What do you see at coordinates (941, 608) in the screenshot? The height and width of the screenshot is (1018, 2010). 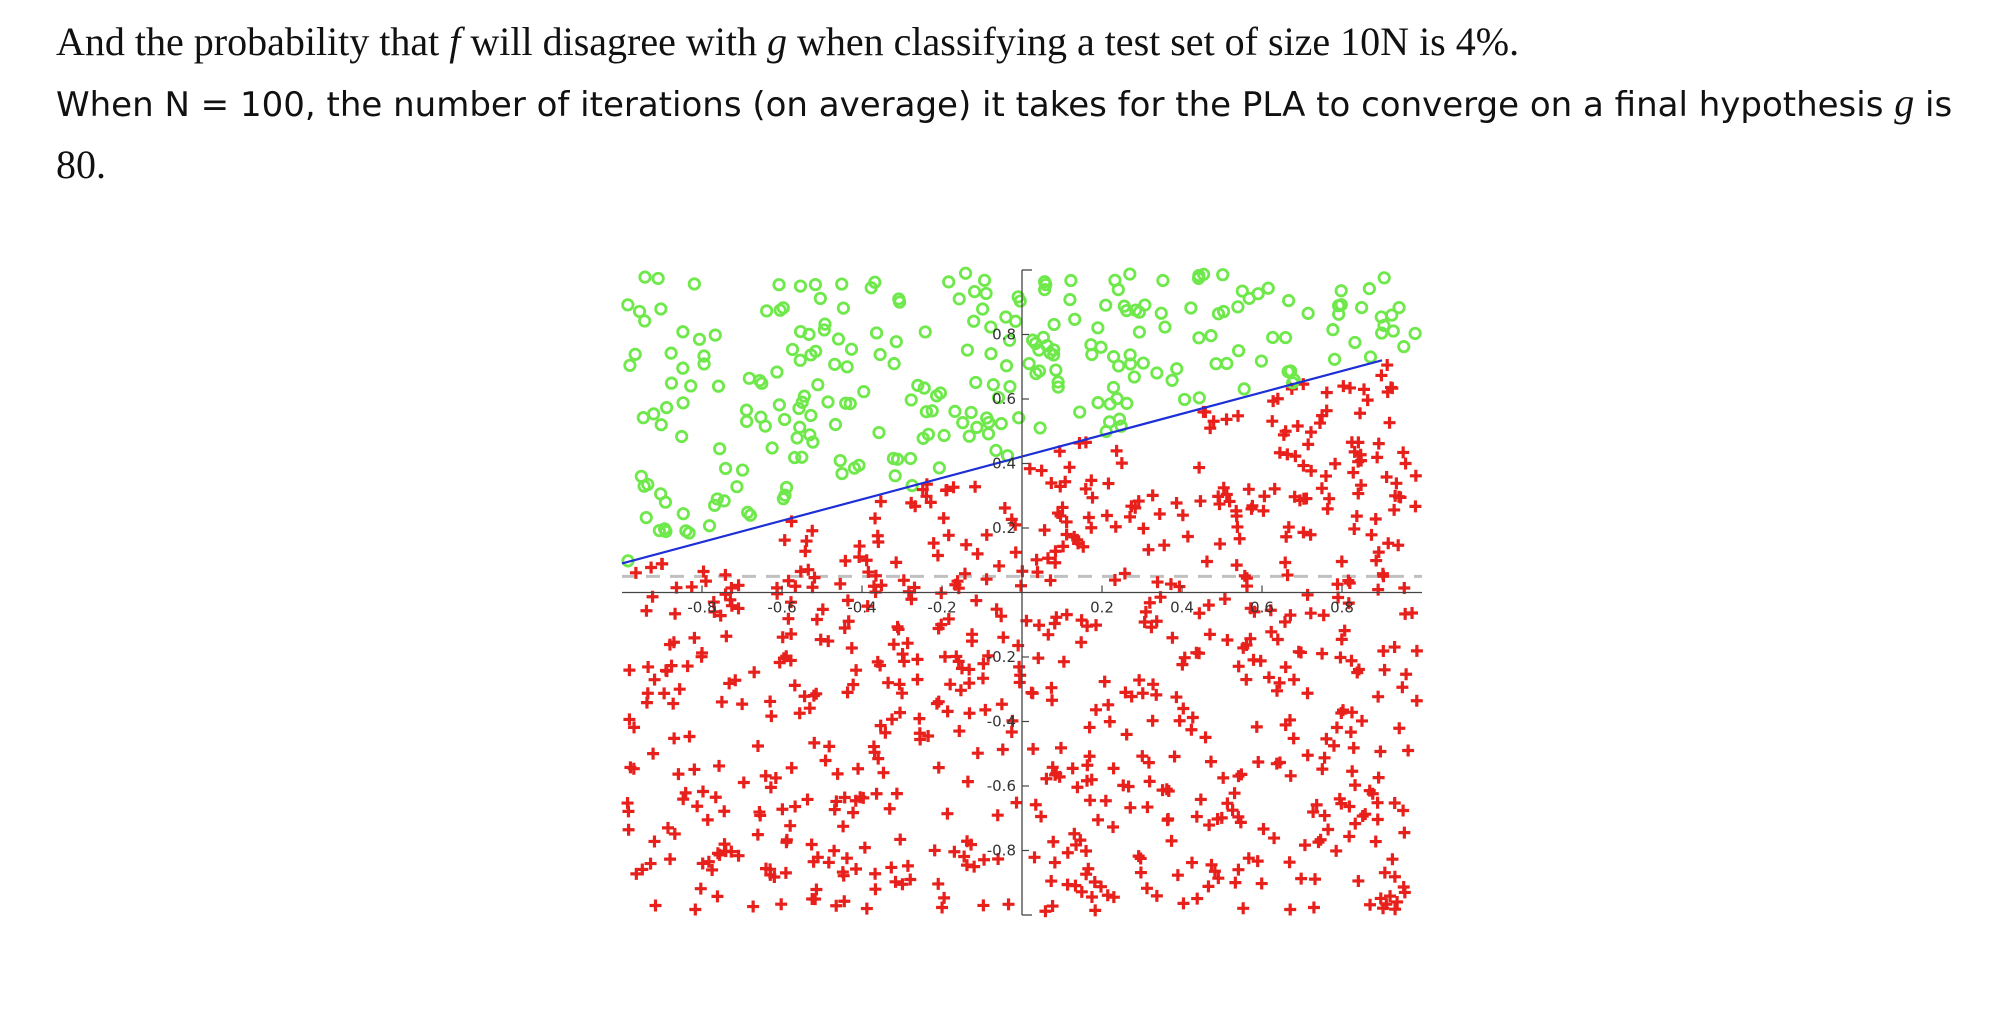 I see `x-tick-label: -0.2` at bounding box center [941, 608].